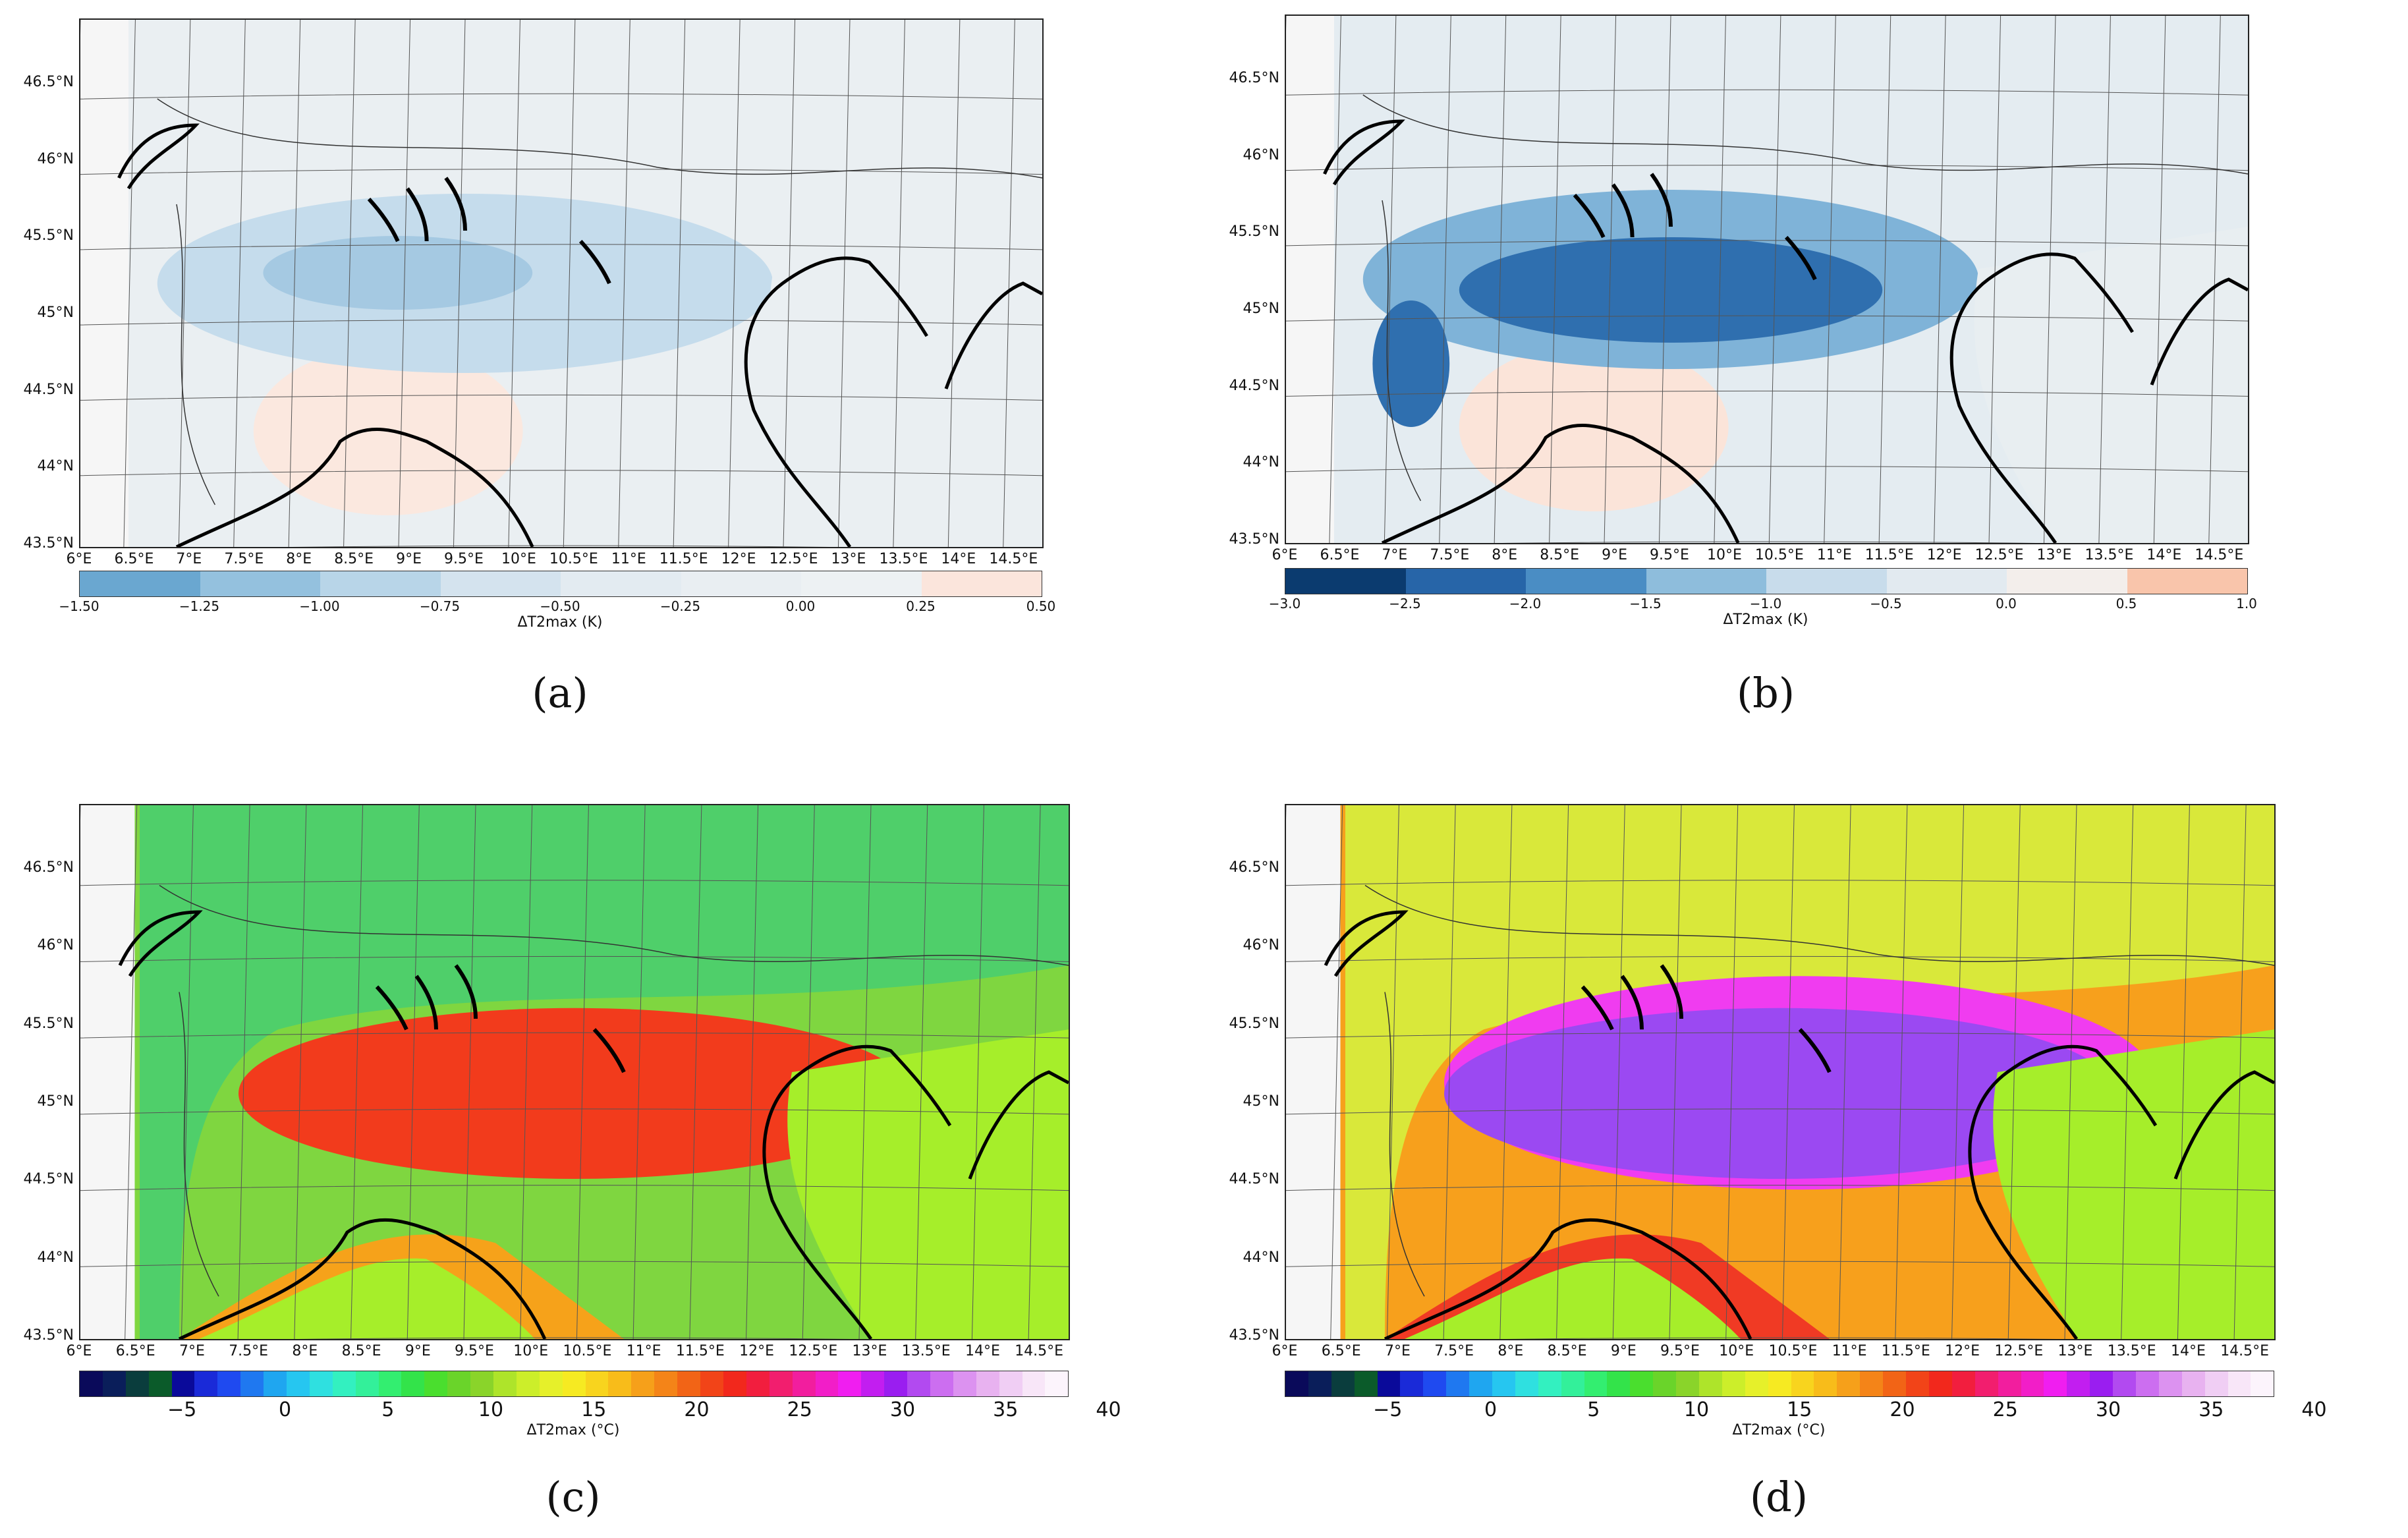  Describe the element at coordinates (1511, 1351) in the screenshot. I see `lon-label: 8°E` at that location.